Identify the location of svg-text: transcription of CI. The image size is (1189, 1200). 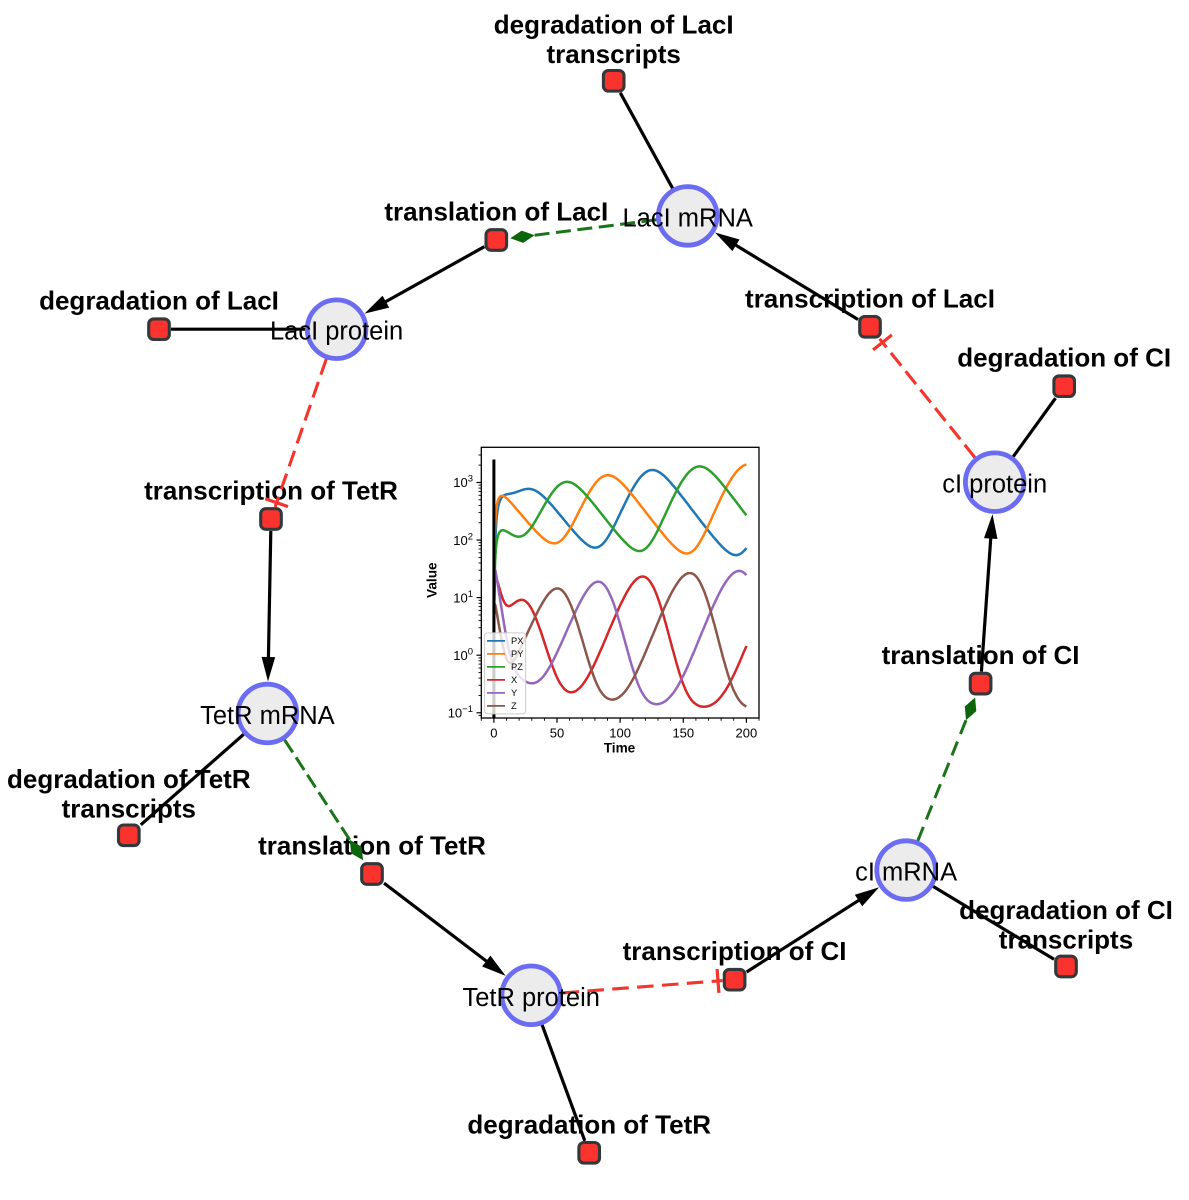
(735, 951).